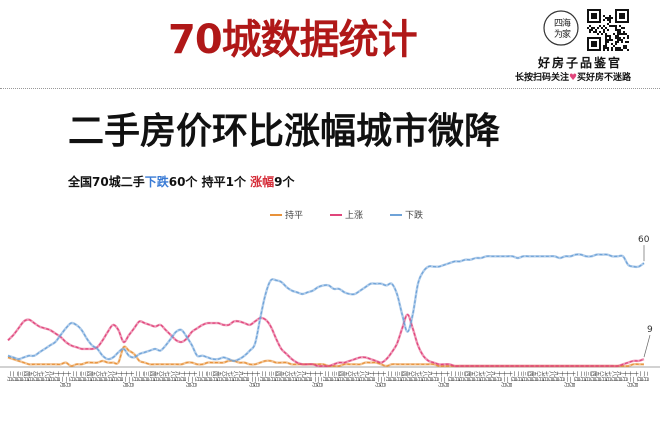 Image resolution: width=660 pixels, height=428 pixels. Describe the element at coordinates (326, 340) in the screenshot. I see `series-line-up` at that location.